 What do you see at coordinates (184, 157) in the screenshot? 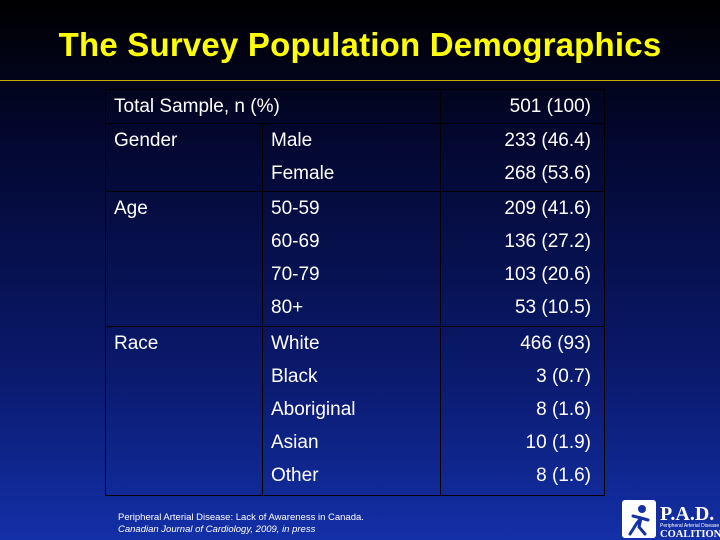
I see `group-label-gender: Gender` at bounding box center [184, 157].